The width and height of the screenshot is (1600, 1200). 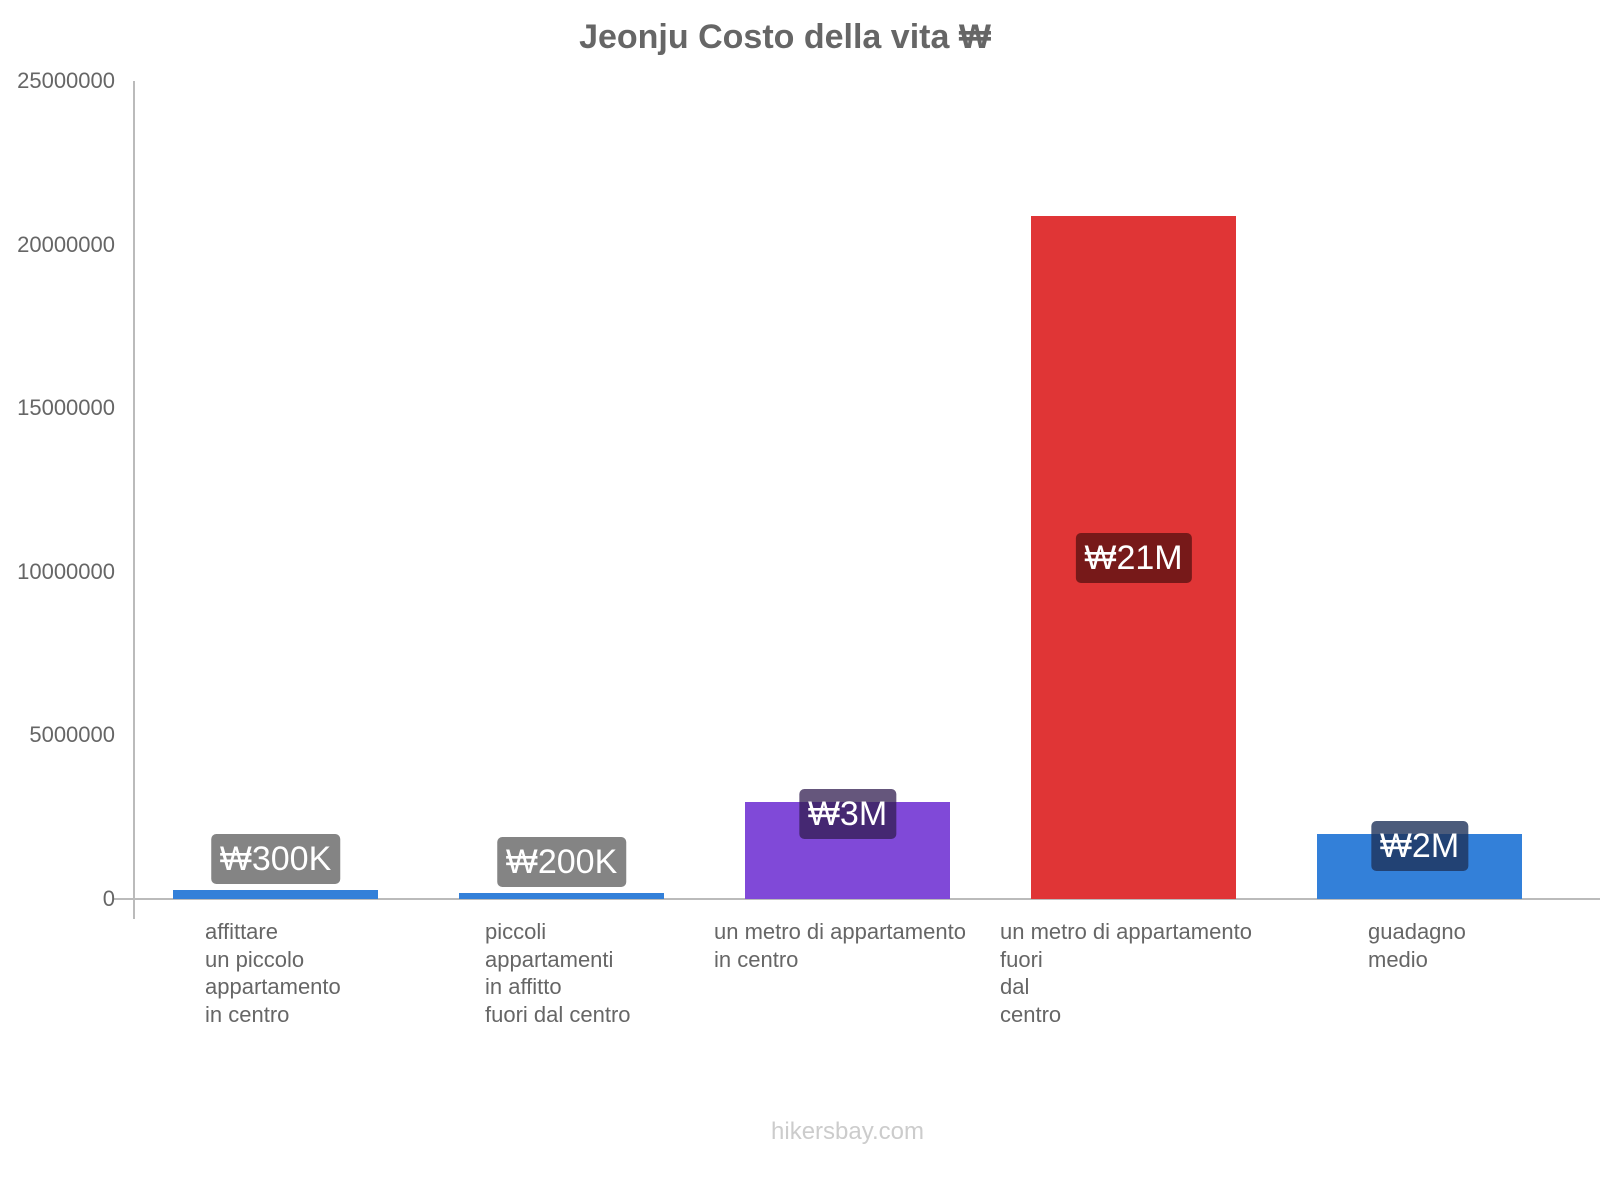 What do you see at coordinates (275, 859) in the screenshot?
I see `value-label: ₩300K` at bounding box center [275, 859].